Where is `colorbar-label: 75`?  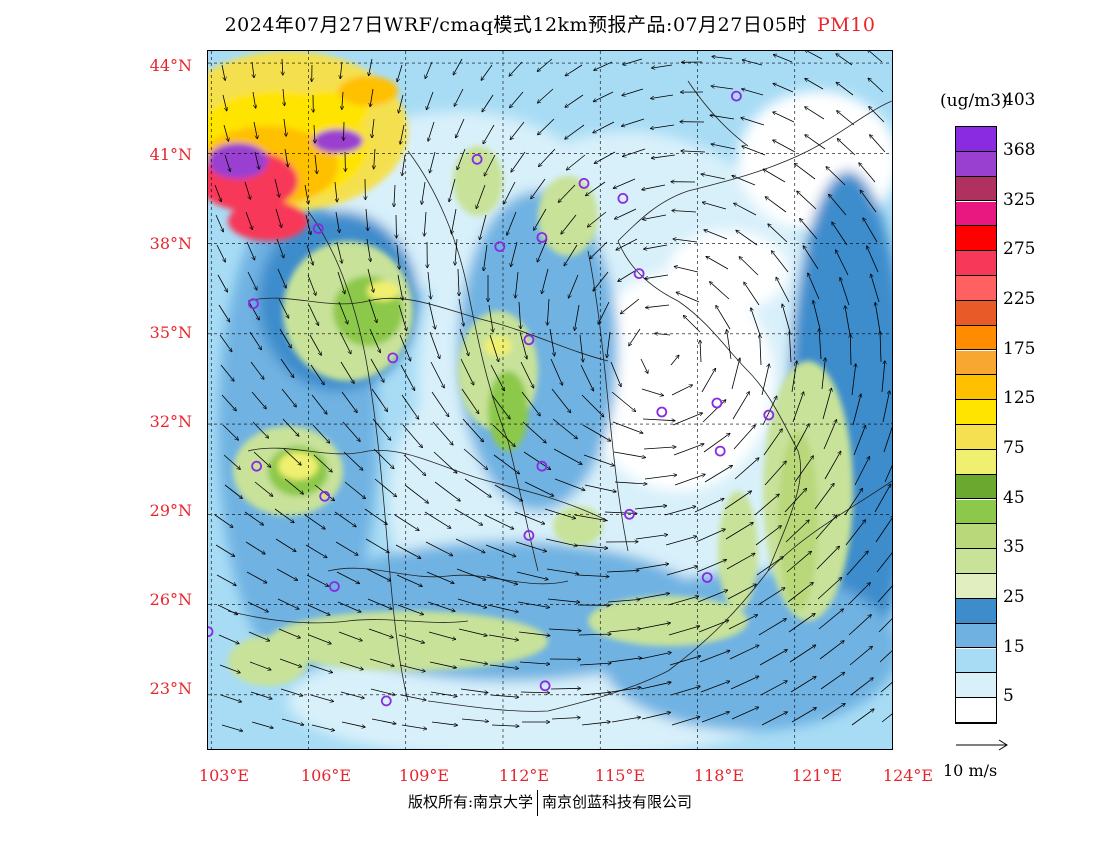 colorbar-label: 75 is located at coordinates (1014, 447).